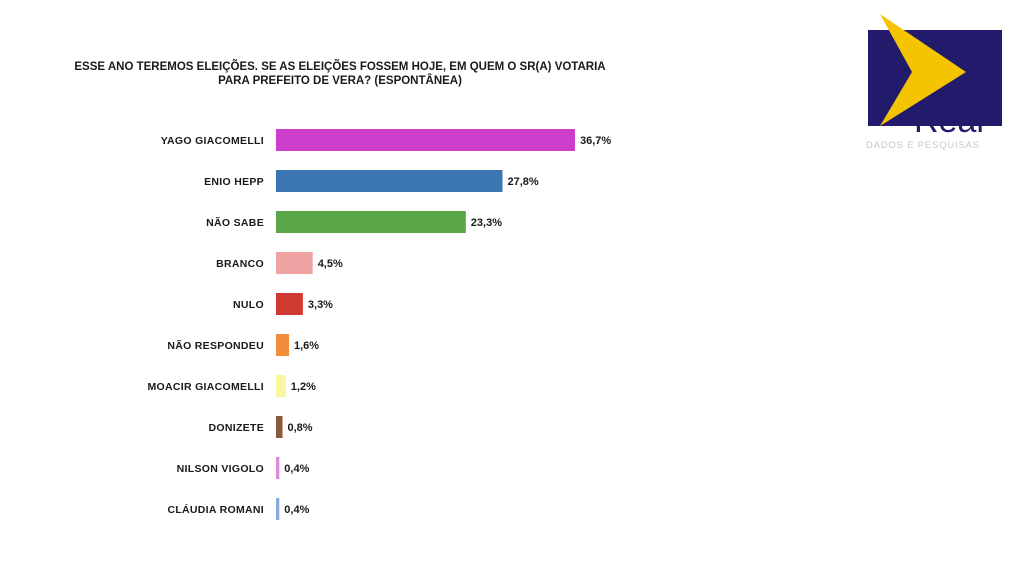 This screenshot has height=567, width=1024. What do you see at coordinates (215, 345) in the screenshot?
I see `category-label-5: NÃO RESPONDEU` at bounding box center [215, 345].